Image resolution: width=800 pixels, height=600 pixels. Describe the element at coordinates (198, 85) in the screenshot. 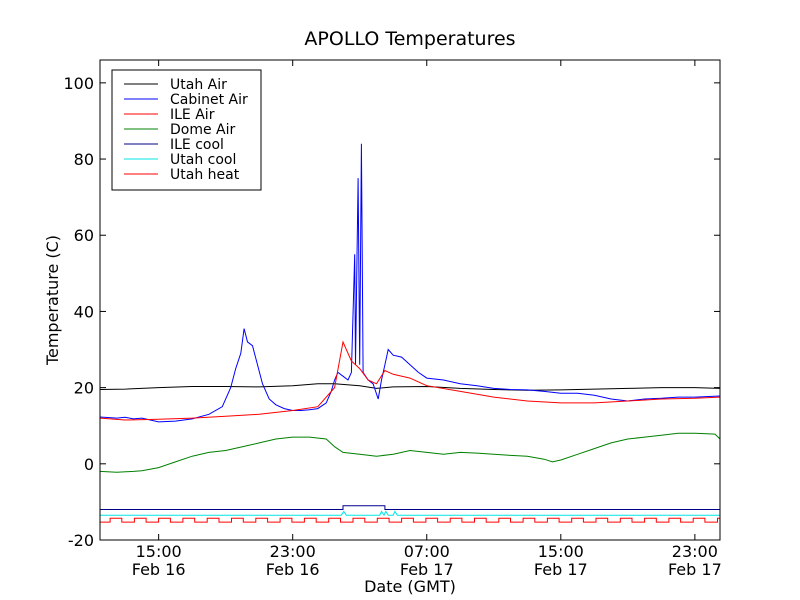

I see `legend-label-utah-air: Utah Air` at that location.